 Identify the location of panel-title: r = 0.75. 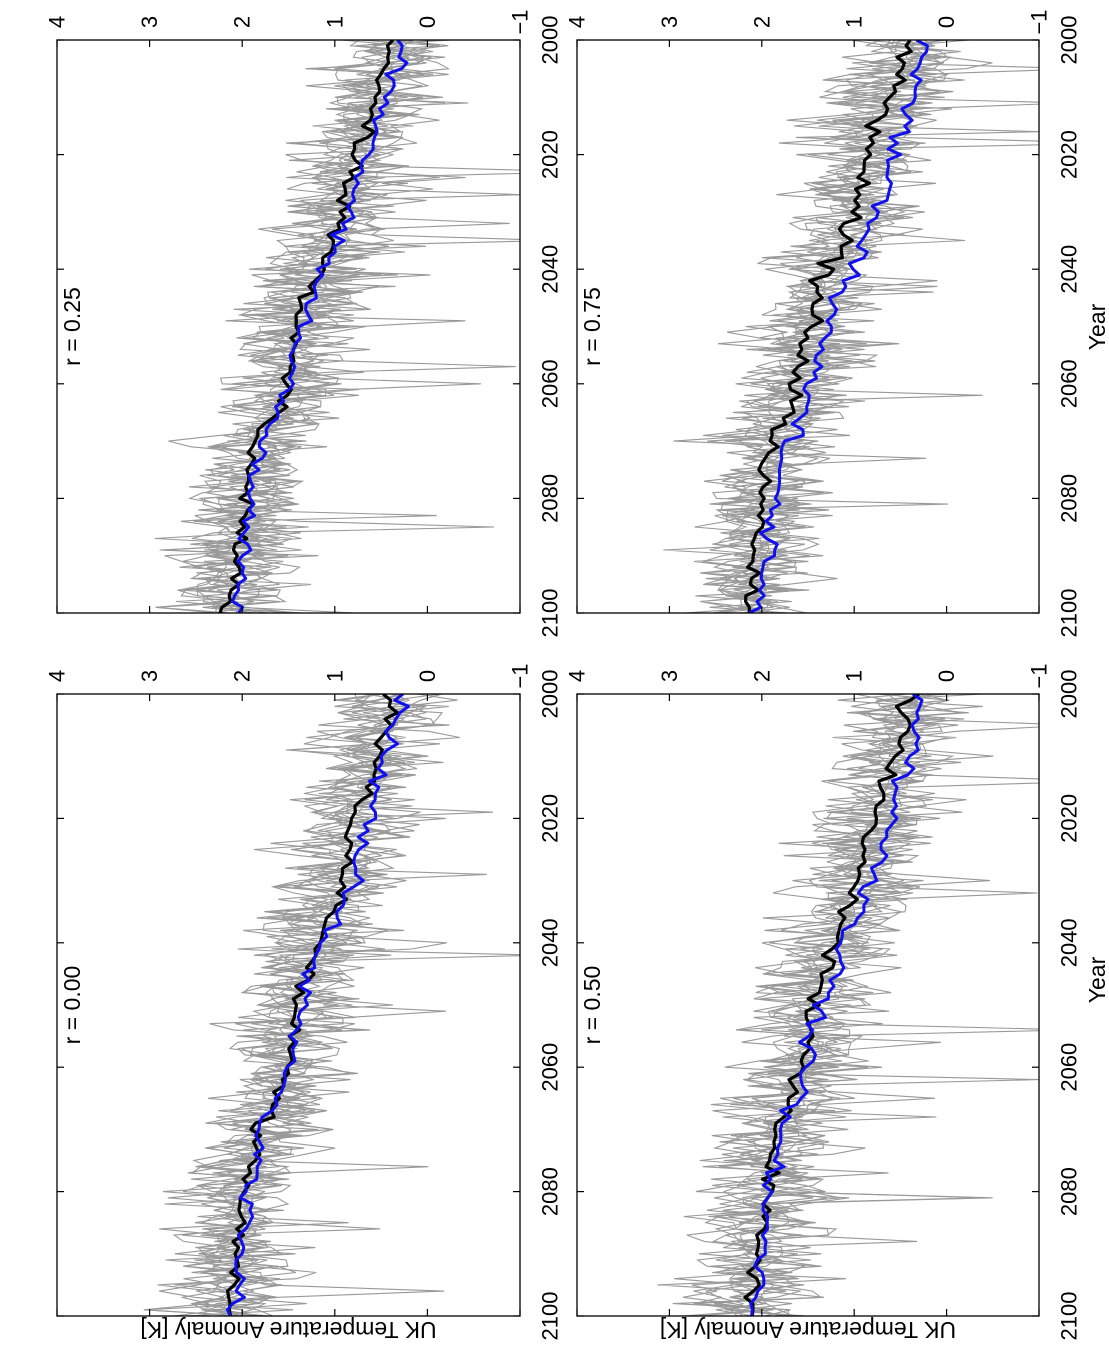
(592, 326).